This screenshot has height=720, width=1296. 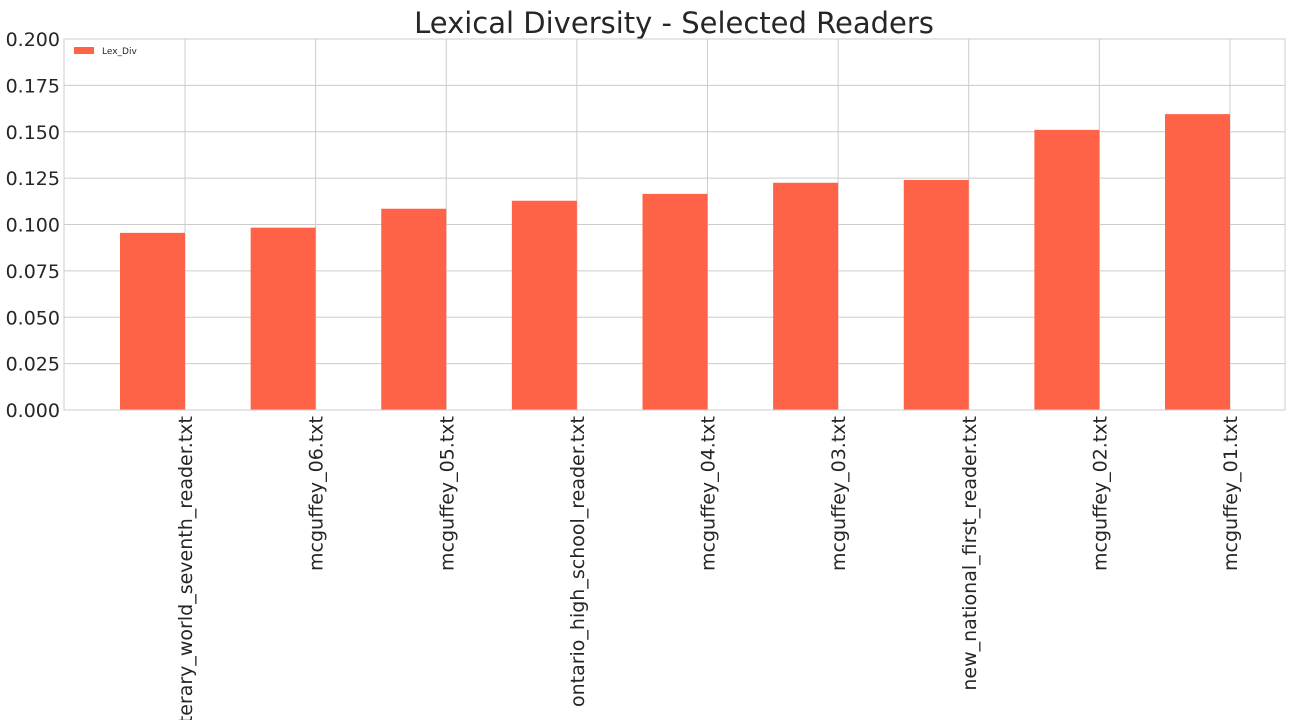 What do you see at coordinates (936, 294) in the screenshot?
I see `bar-new-national-first-reader-txt` at bounding box center [936, 294].